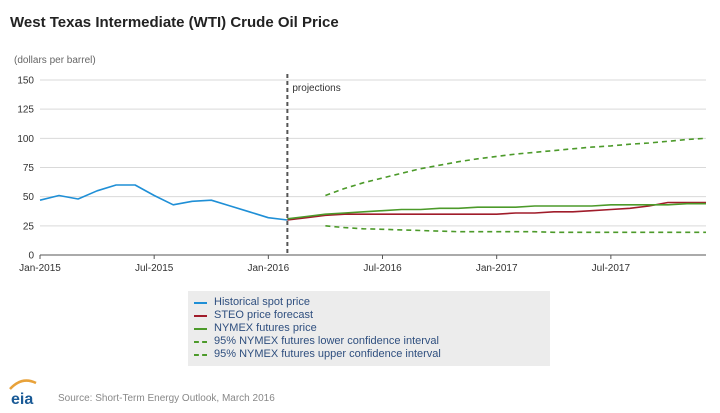  Describe the element at coordinates (611, 268) in the screenshot. I see `x-tick-label-jul-2017: Jul-2017` at that location.